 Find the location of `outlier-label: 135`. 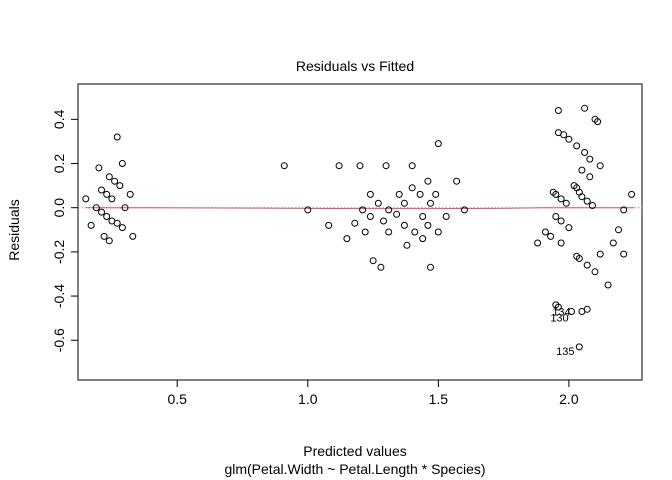

outlier-label: 135 is located at coordinates (565, 352).